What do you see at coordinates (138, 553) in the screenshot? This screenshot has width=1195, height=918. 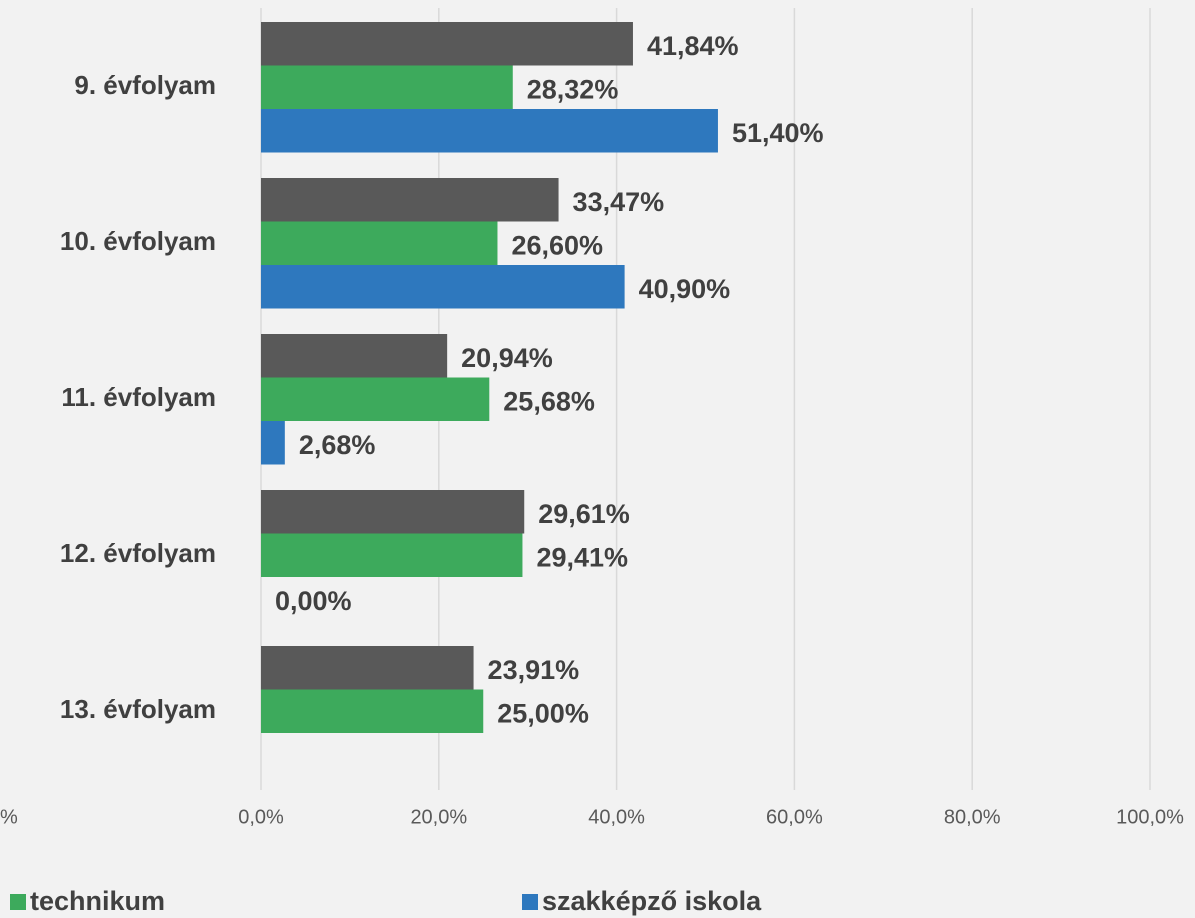 I see `category-label: 12. évfolyam` at bounding box center [138, 553].